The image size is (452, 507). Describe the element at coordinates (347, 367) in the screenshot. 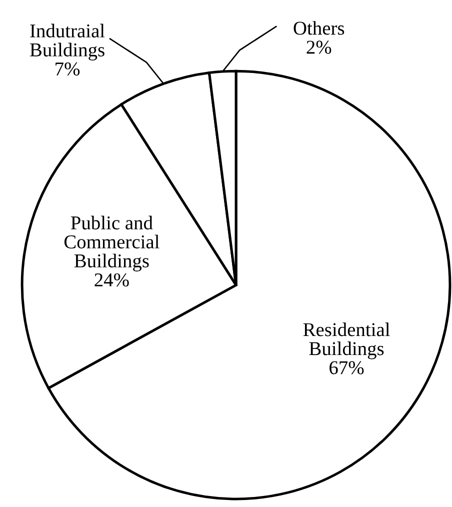

I see `data-label: 67%` at that location.